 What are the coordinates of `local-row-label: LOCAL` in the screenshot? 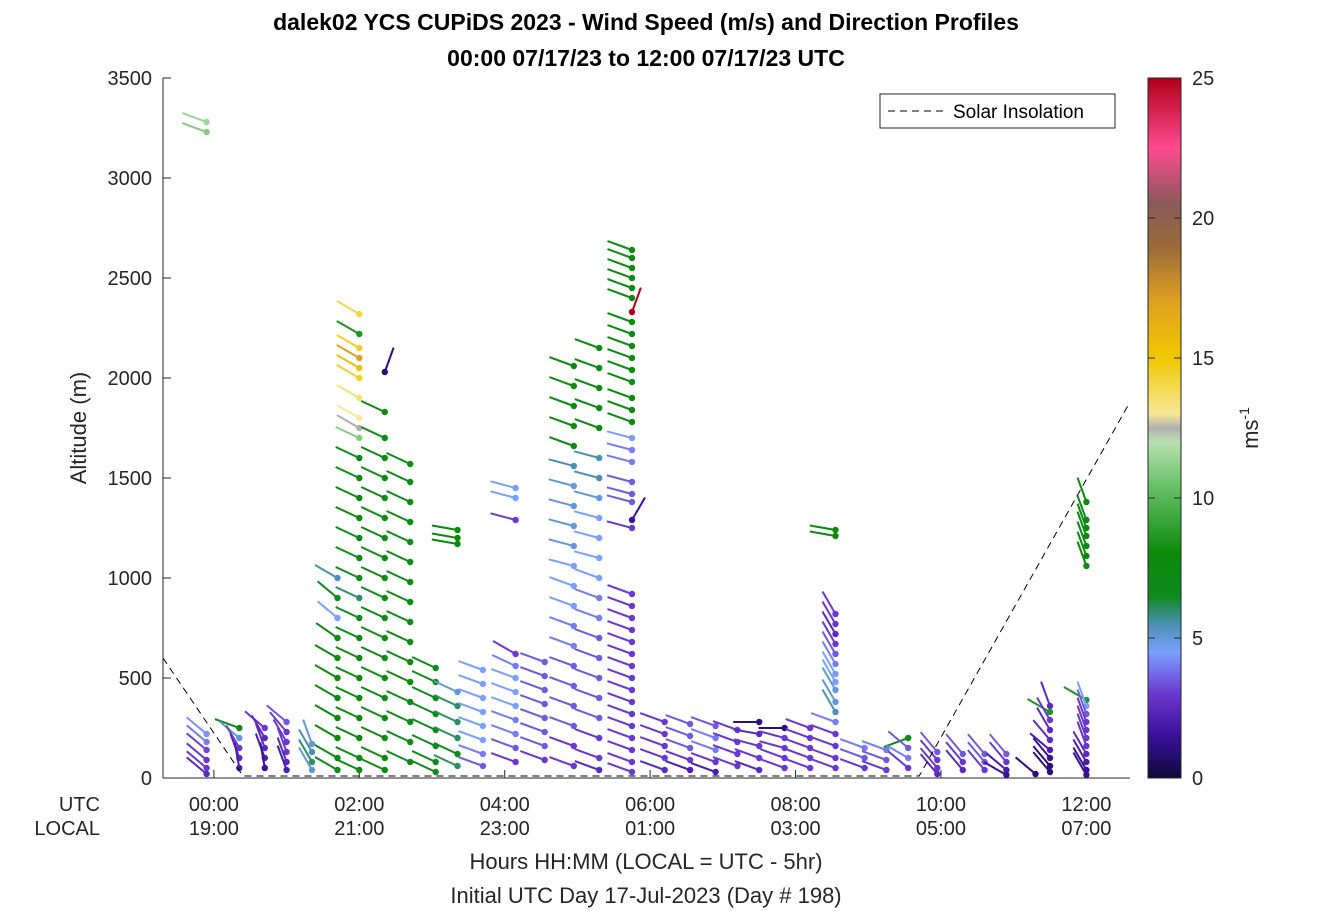 It's located at (67, 829).